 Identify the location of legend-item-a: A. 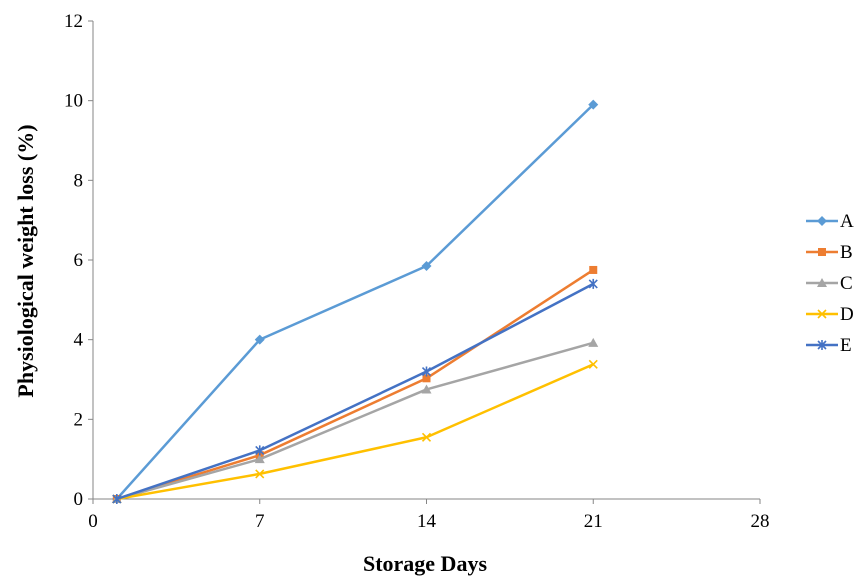
(830, 221).